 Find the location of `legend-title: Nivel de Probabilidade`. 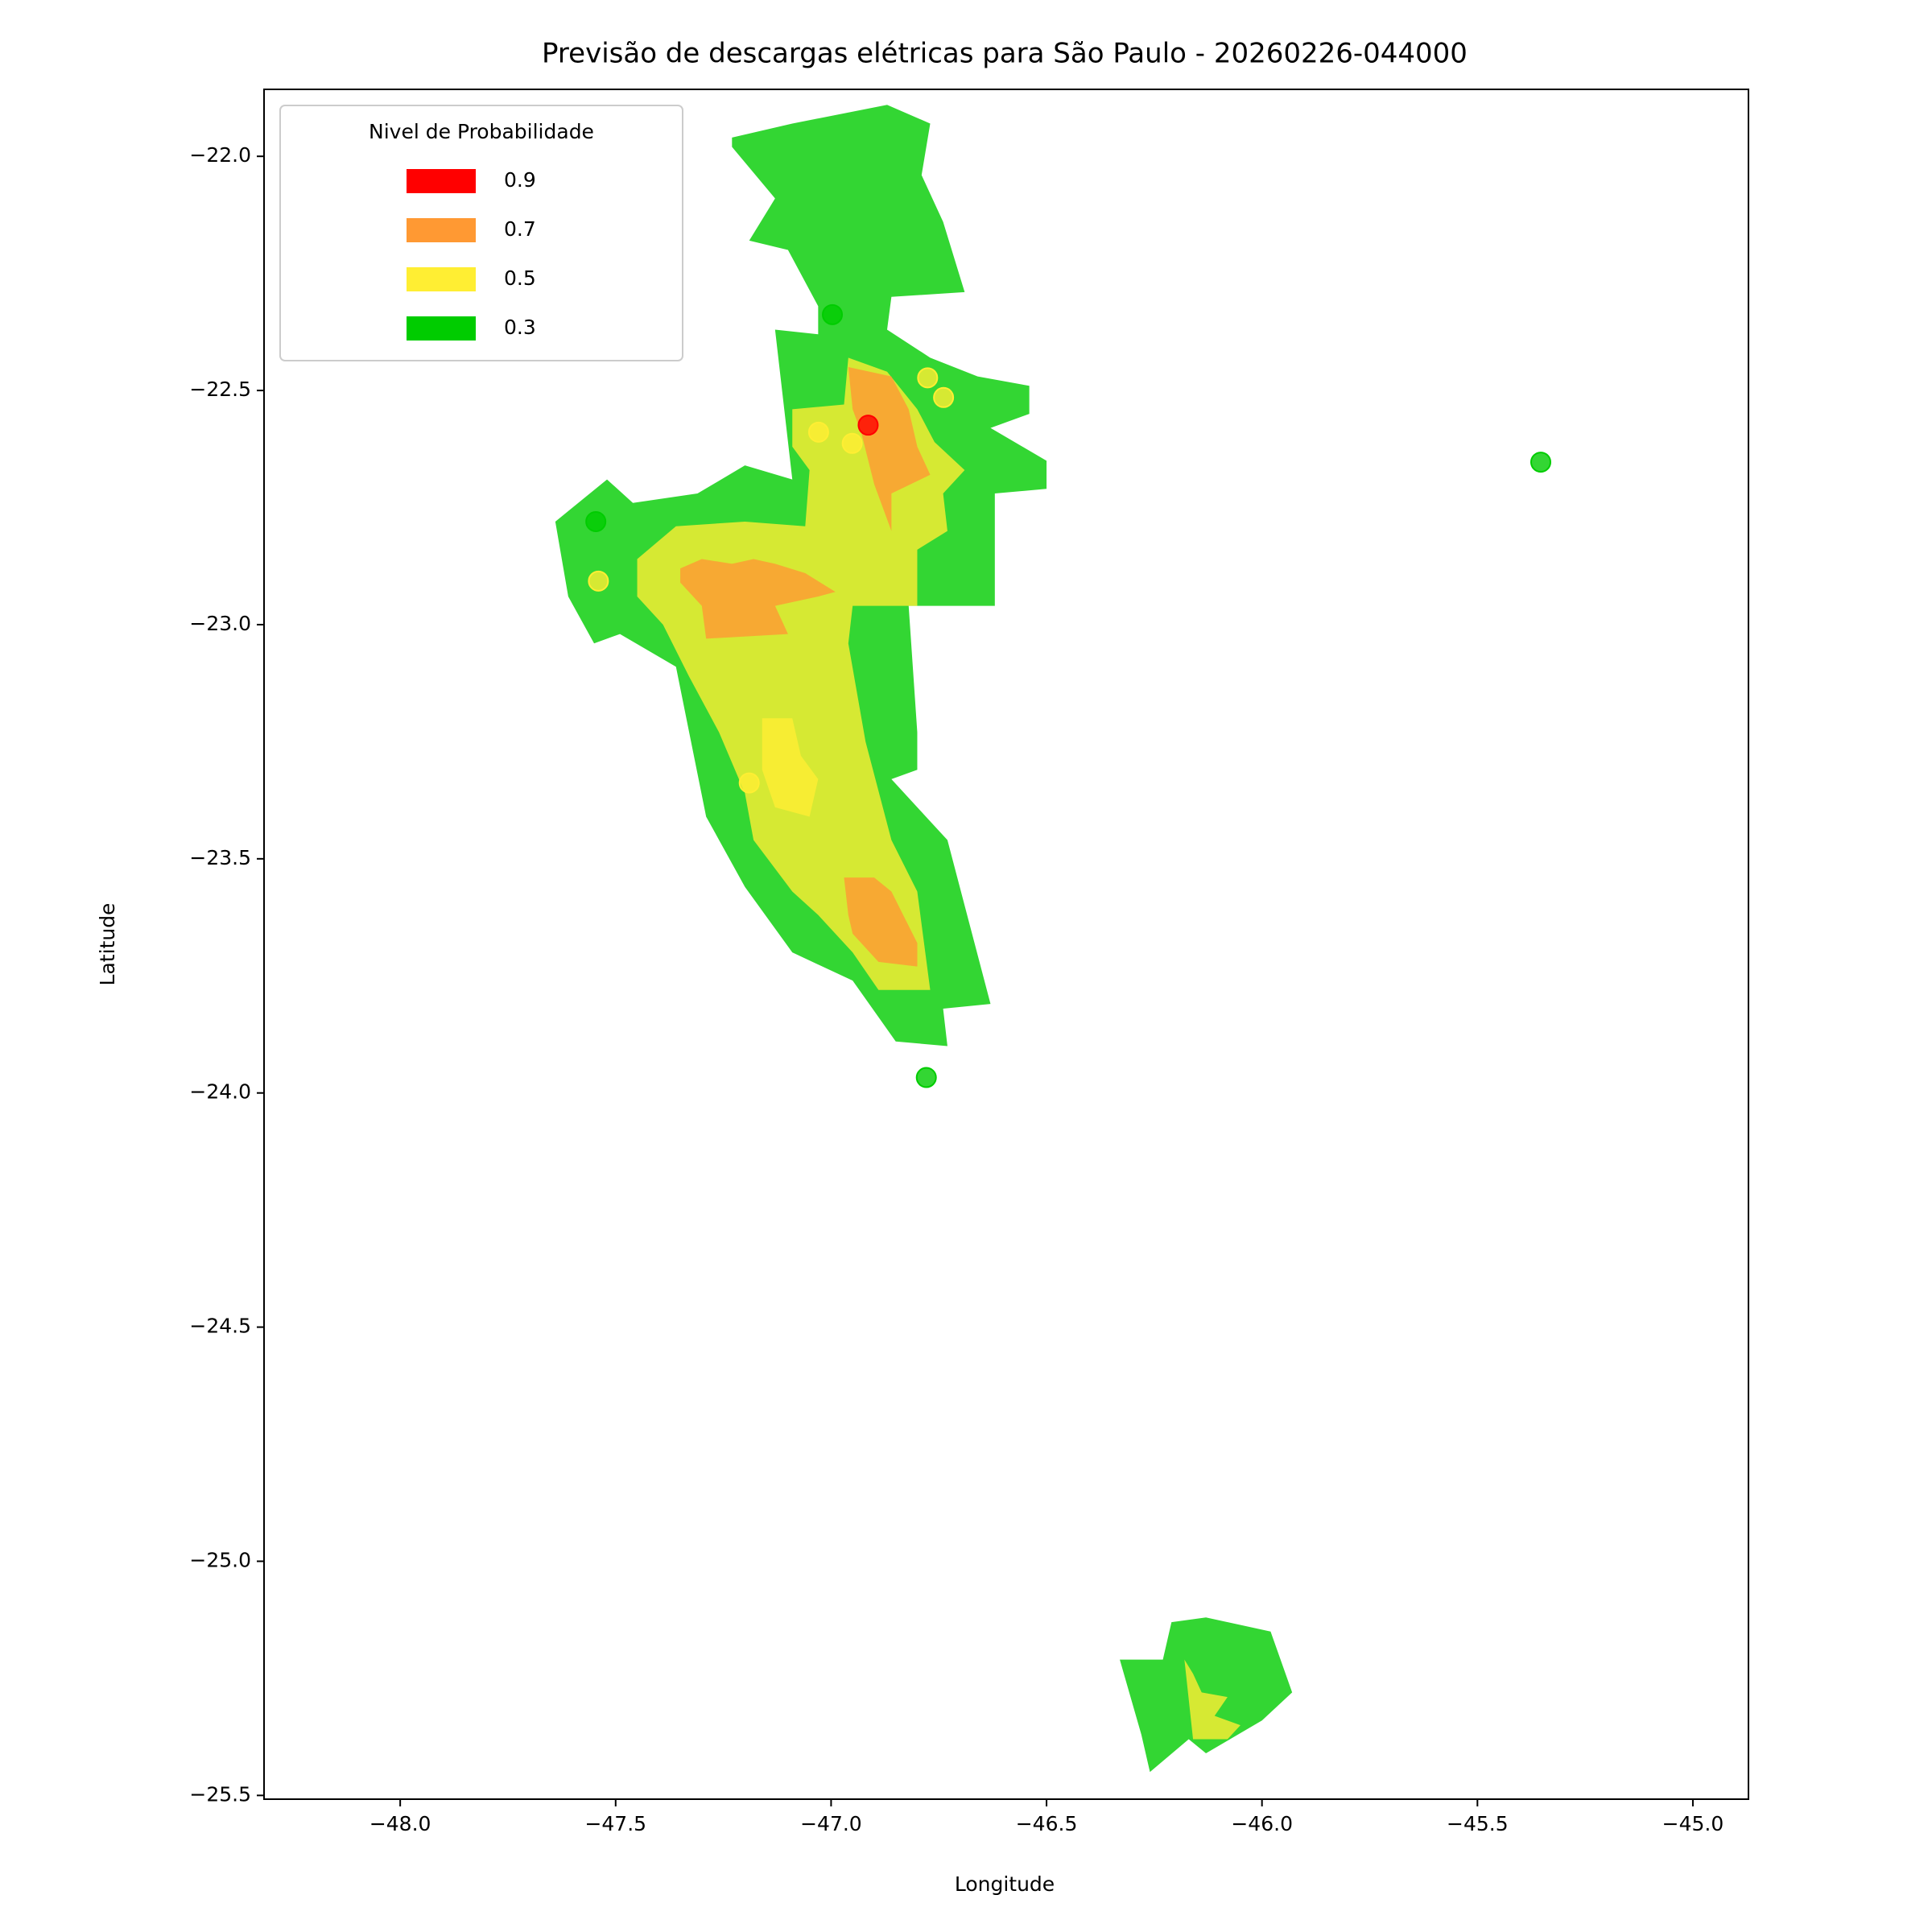

legend-title: Nivel de Probabilidade is located at coordinates (482, 131).